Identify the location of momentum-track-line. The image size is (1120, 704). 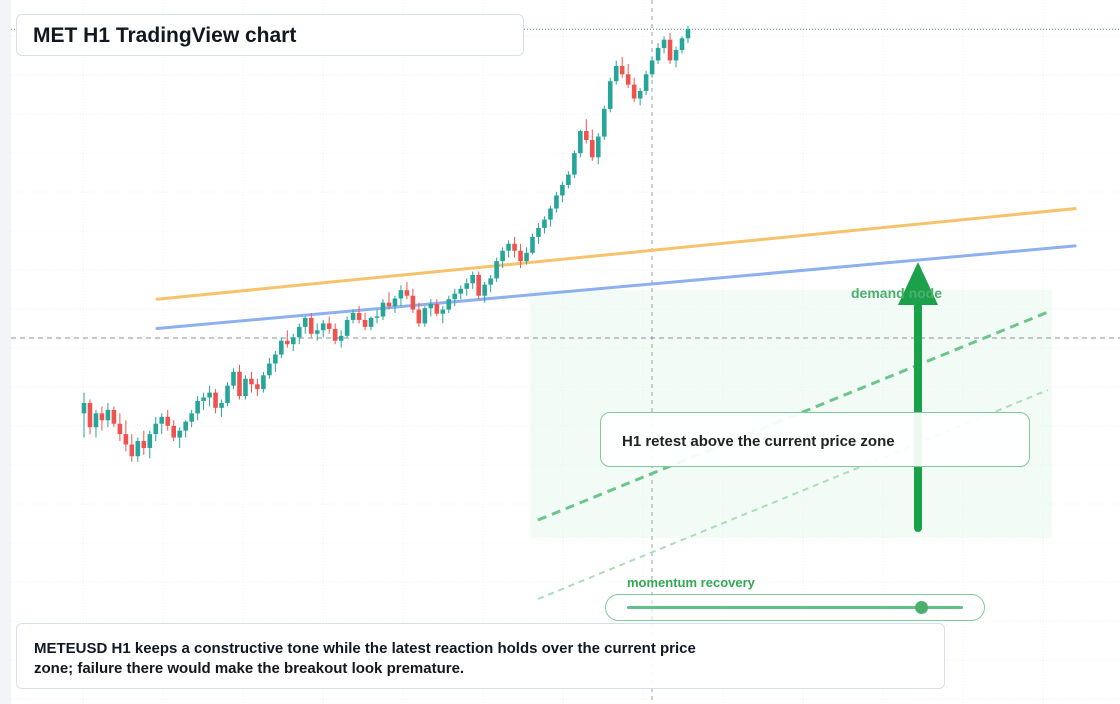
(795, 607).